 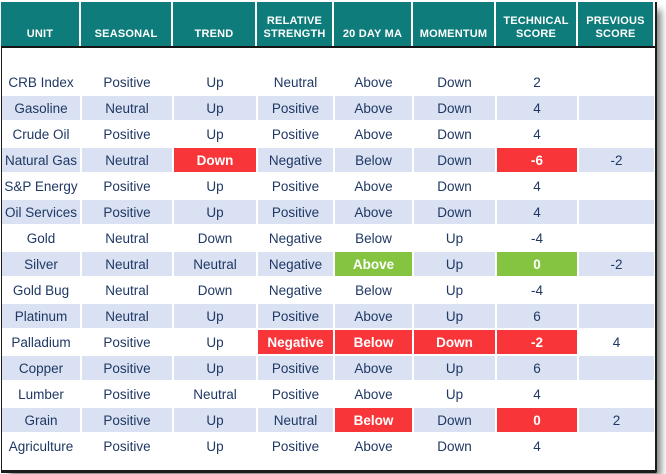 I want to click on cell-unit: Grain, so click(x=41, y=420).